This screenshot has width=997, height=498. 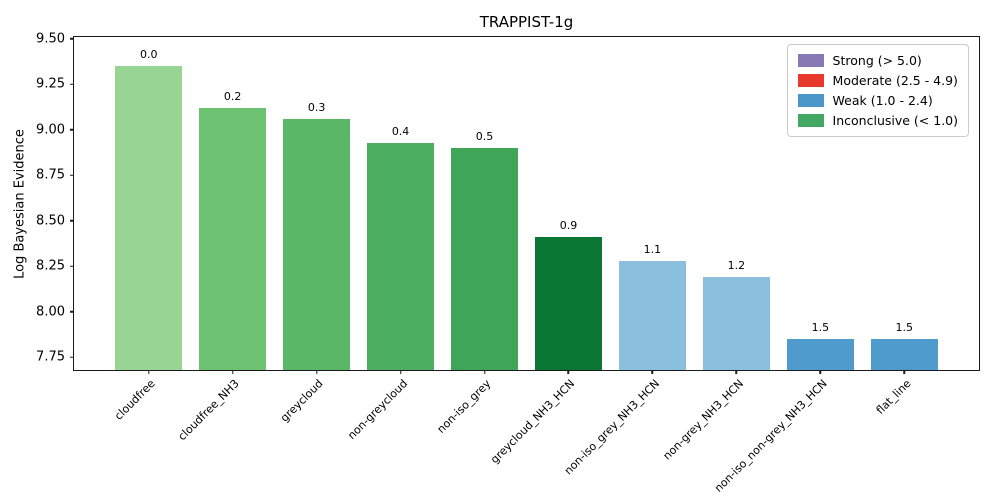 I want to click on x-tick-label: non-greycloud, so click(x=377, y=410).